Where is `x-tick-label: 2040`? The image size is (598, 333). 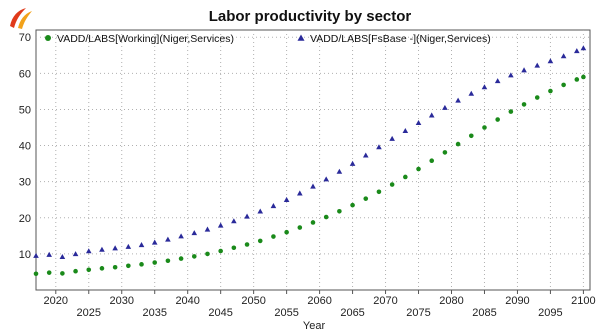
x-tick-label: 2040 is located at coordinates (187, 301).